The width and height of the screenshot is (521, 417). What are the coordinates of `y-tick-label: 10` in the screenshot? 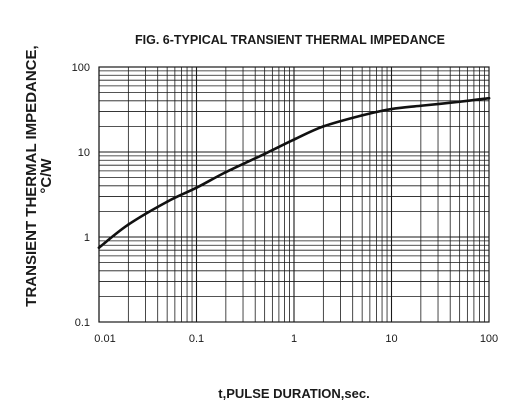 It's located at (84, 153).